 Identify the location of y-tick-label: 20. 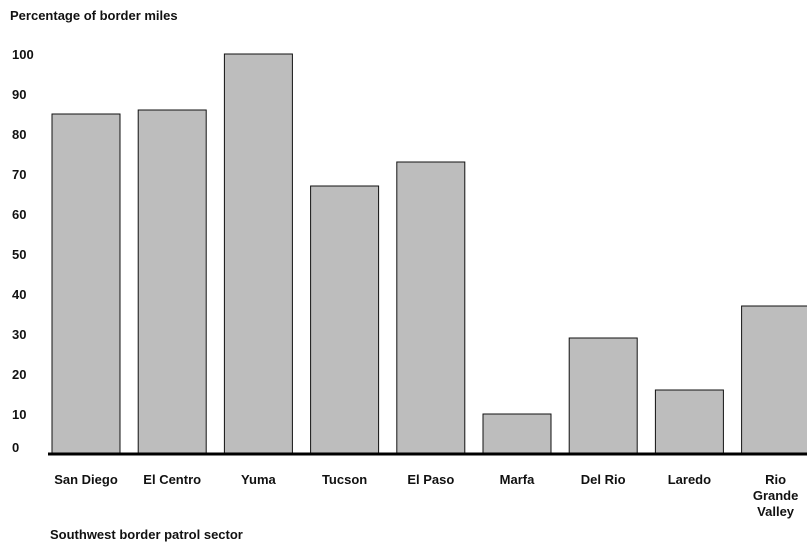
(19, 374).